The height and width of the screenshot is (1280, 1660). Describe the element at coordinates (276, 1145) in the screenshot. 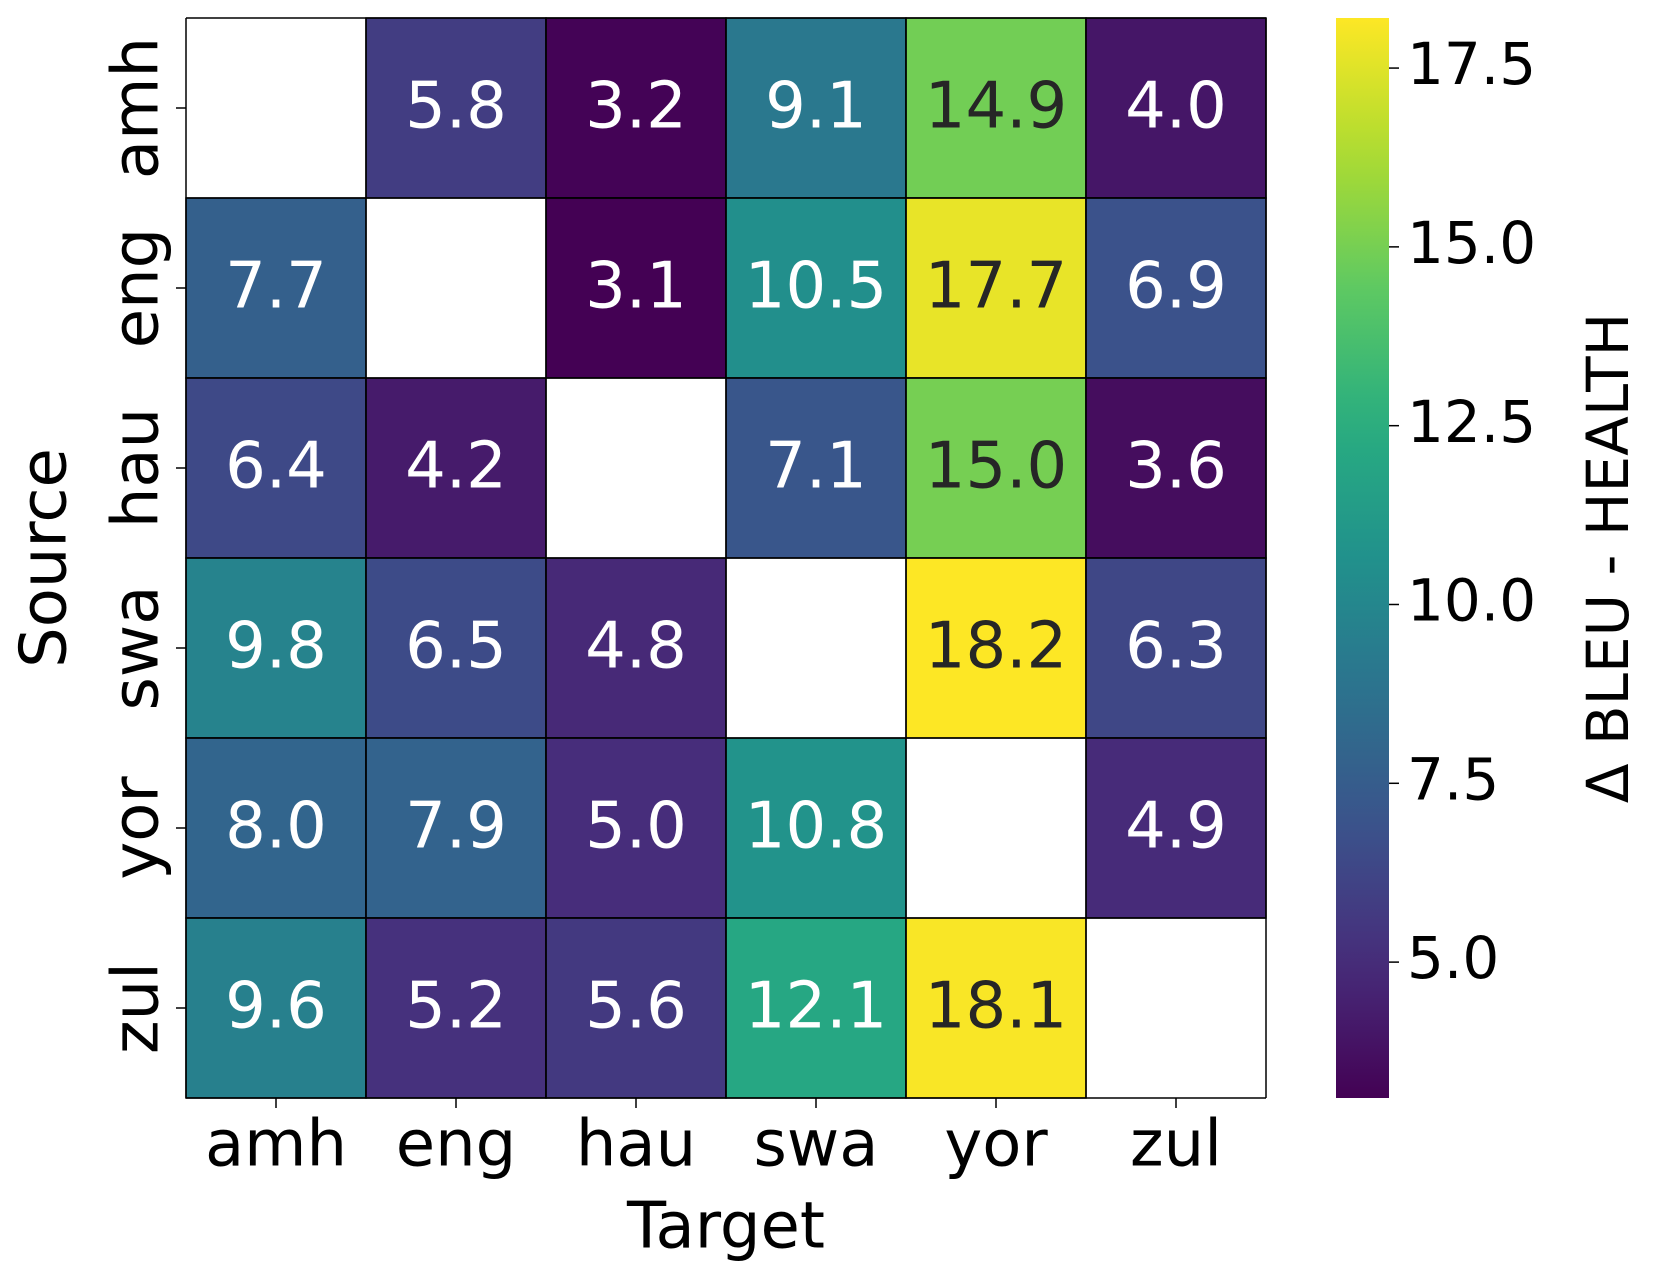

I see `x-tick-label: amh` at that location.